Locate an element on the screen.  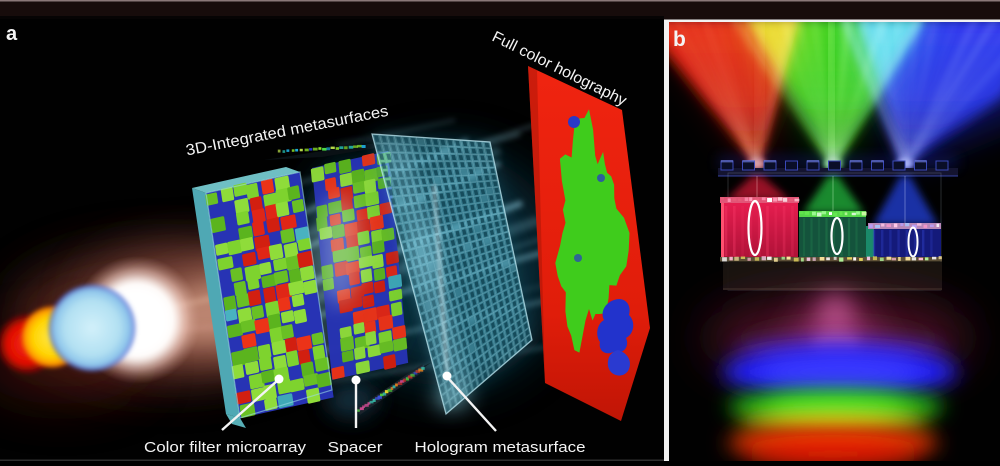
svg-text: b is located at coordinates (679, 39).